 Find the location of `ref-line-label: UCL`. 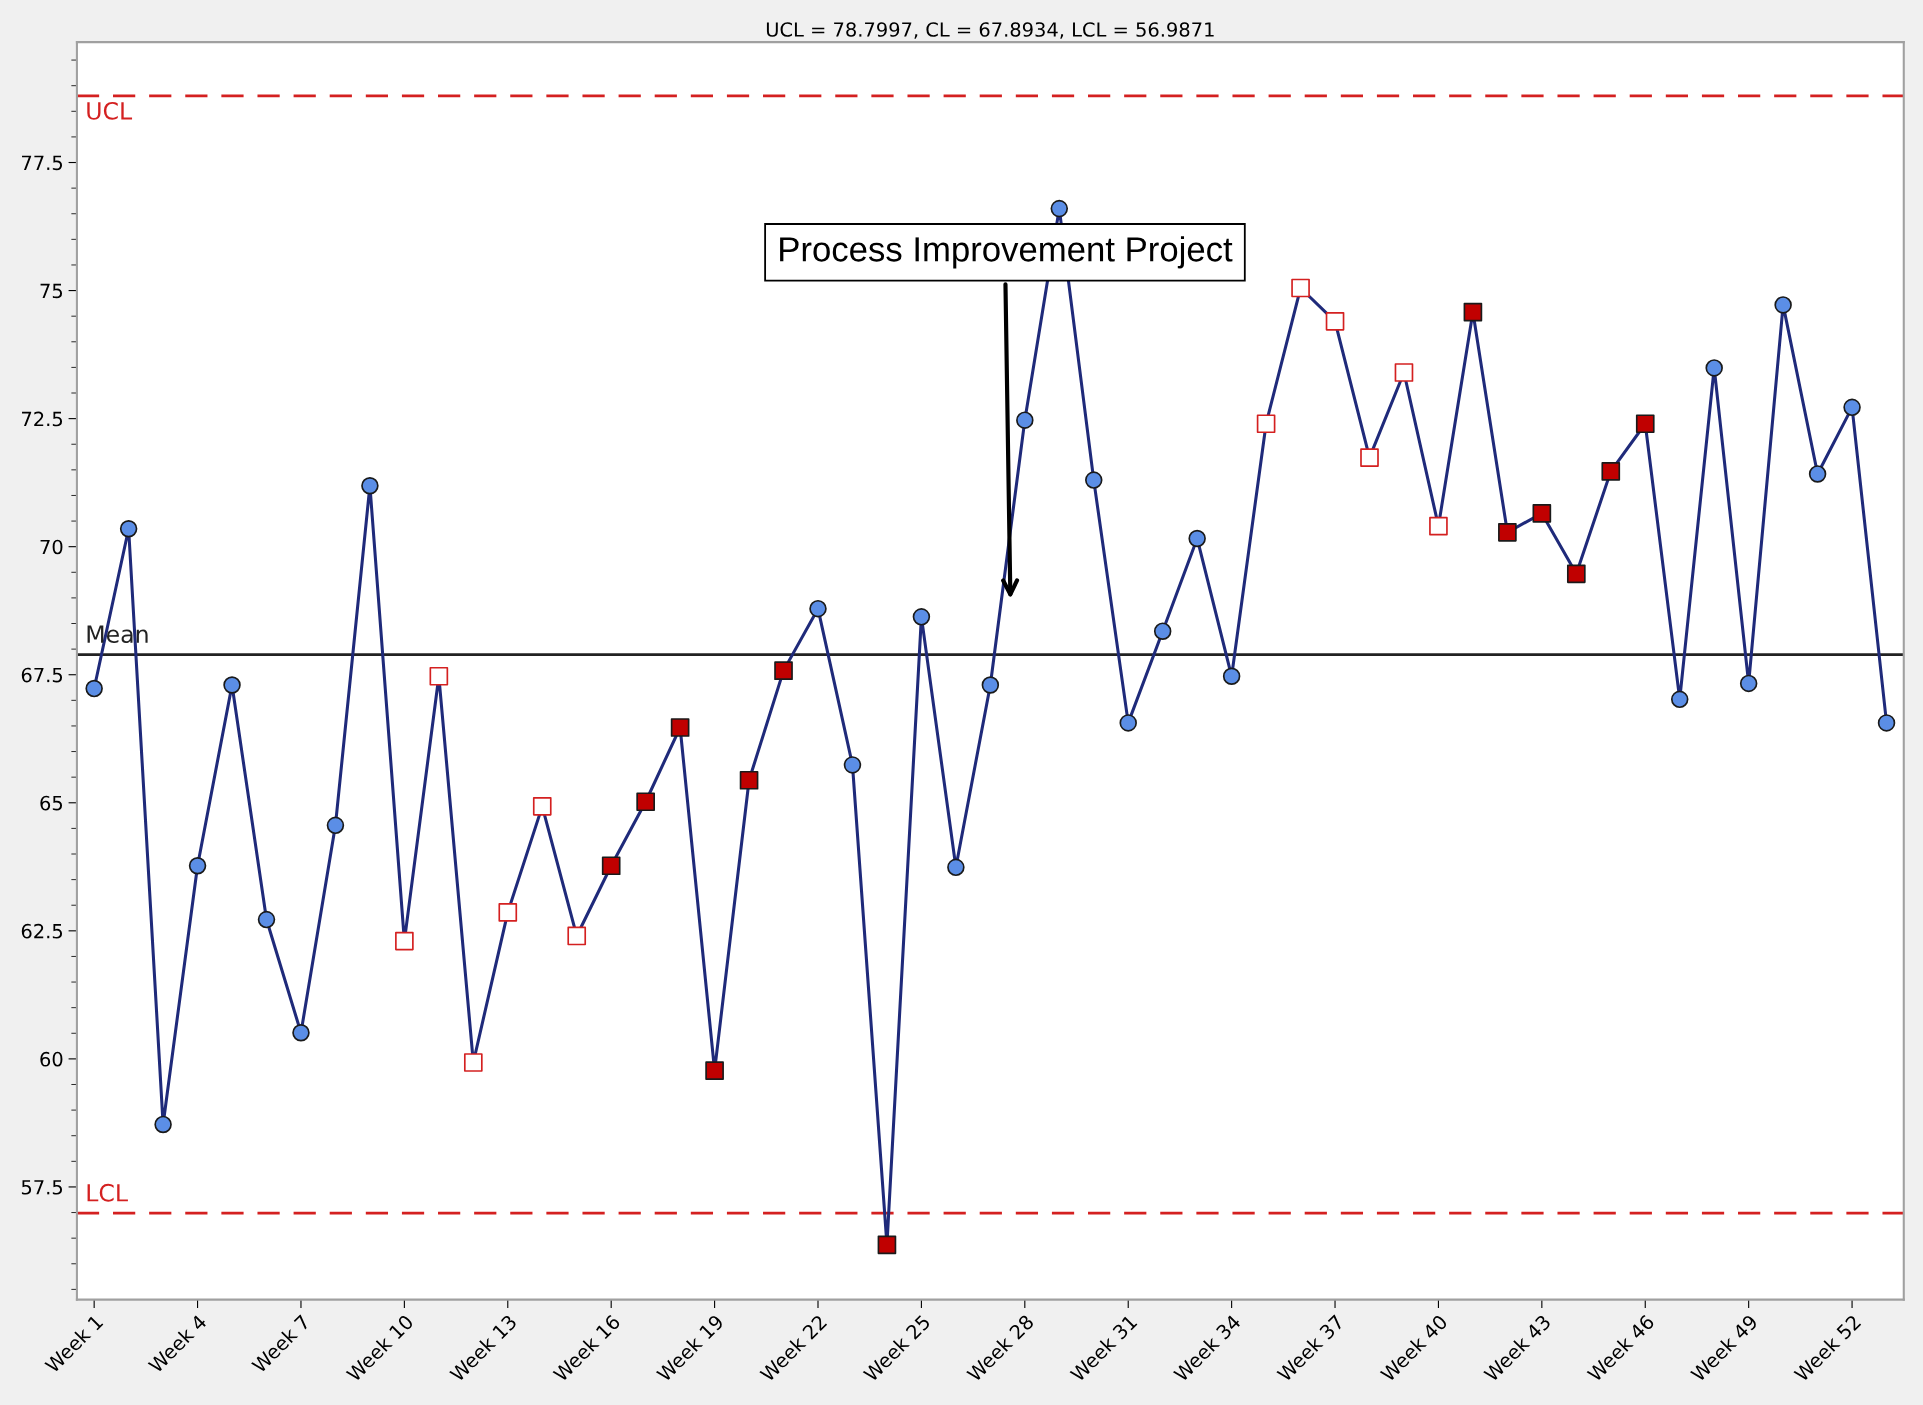

ref-line-label: UCL is located at coordinates (110, 110).